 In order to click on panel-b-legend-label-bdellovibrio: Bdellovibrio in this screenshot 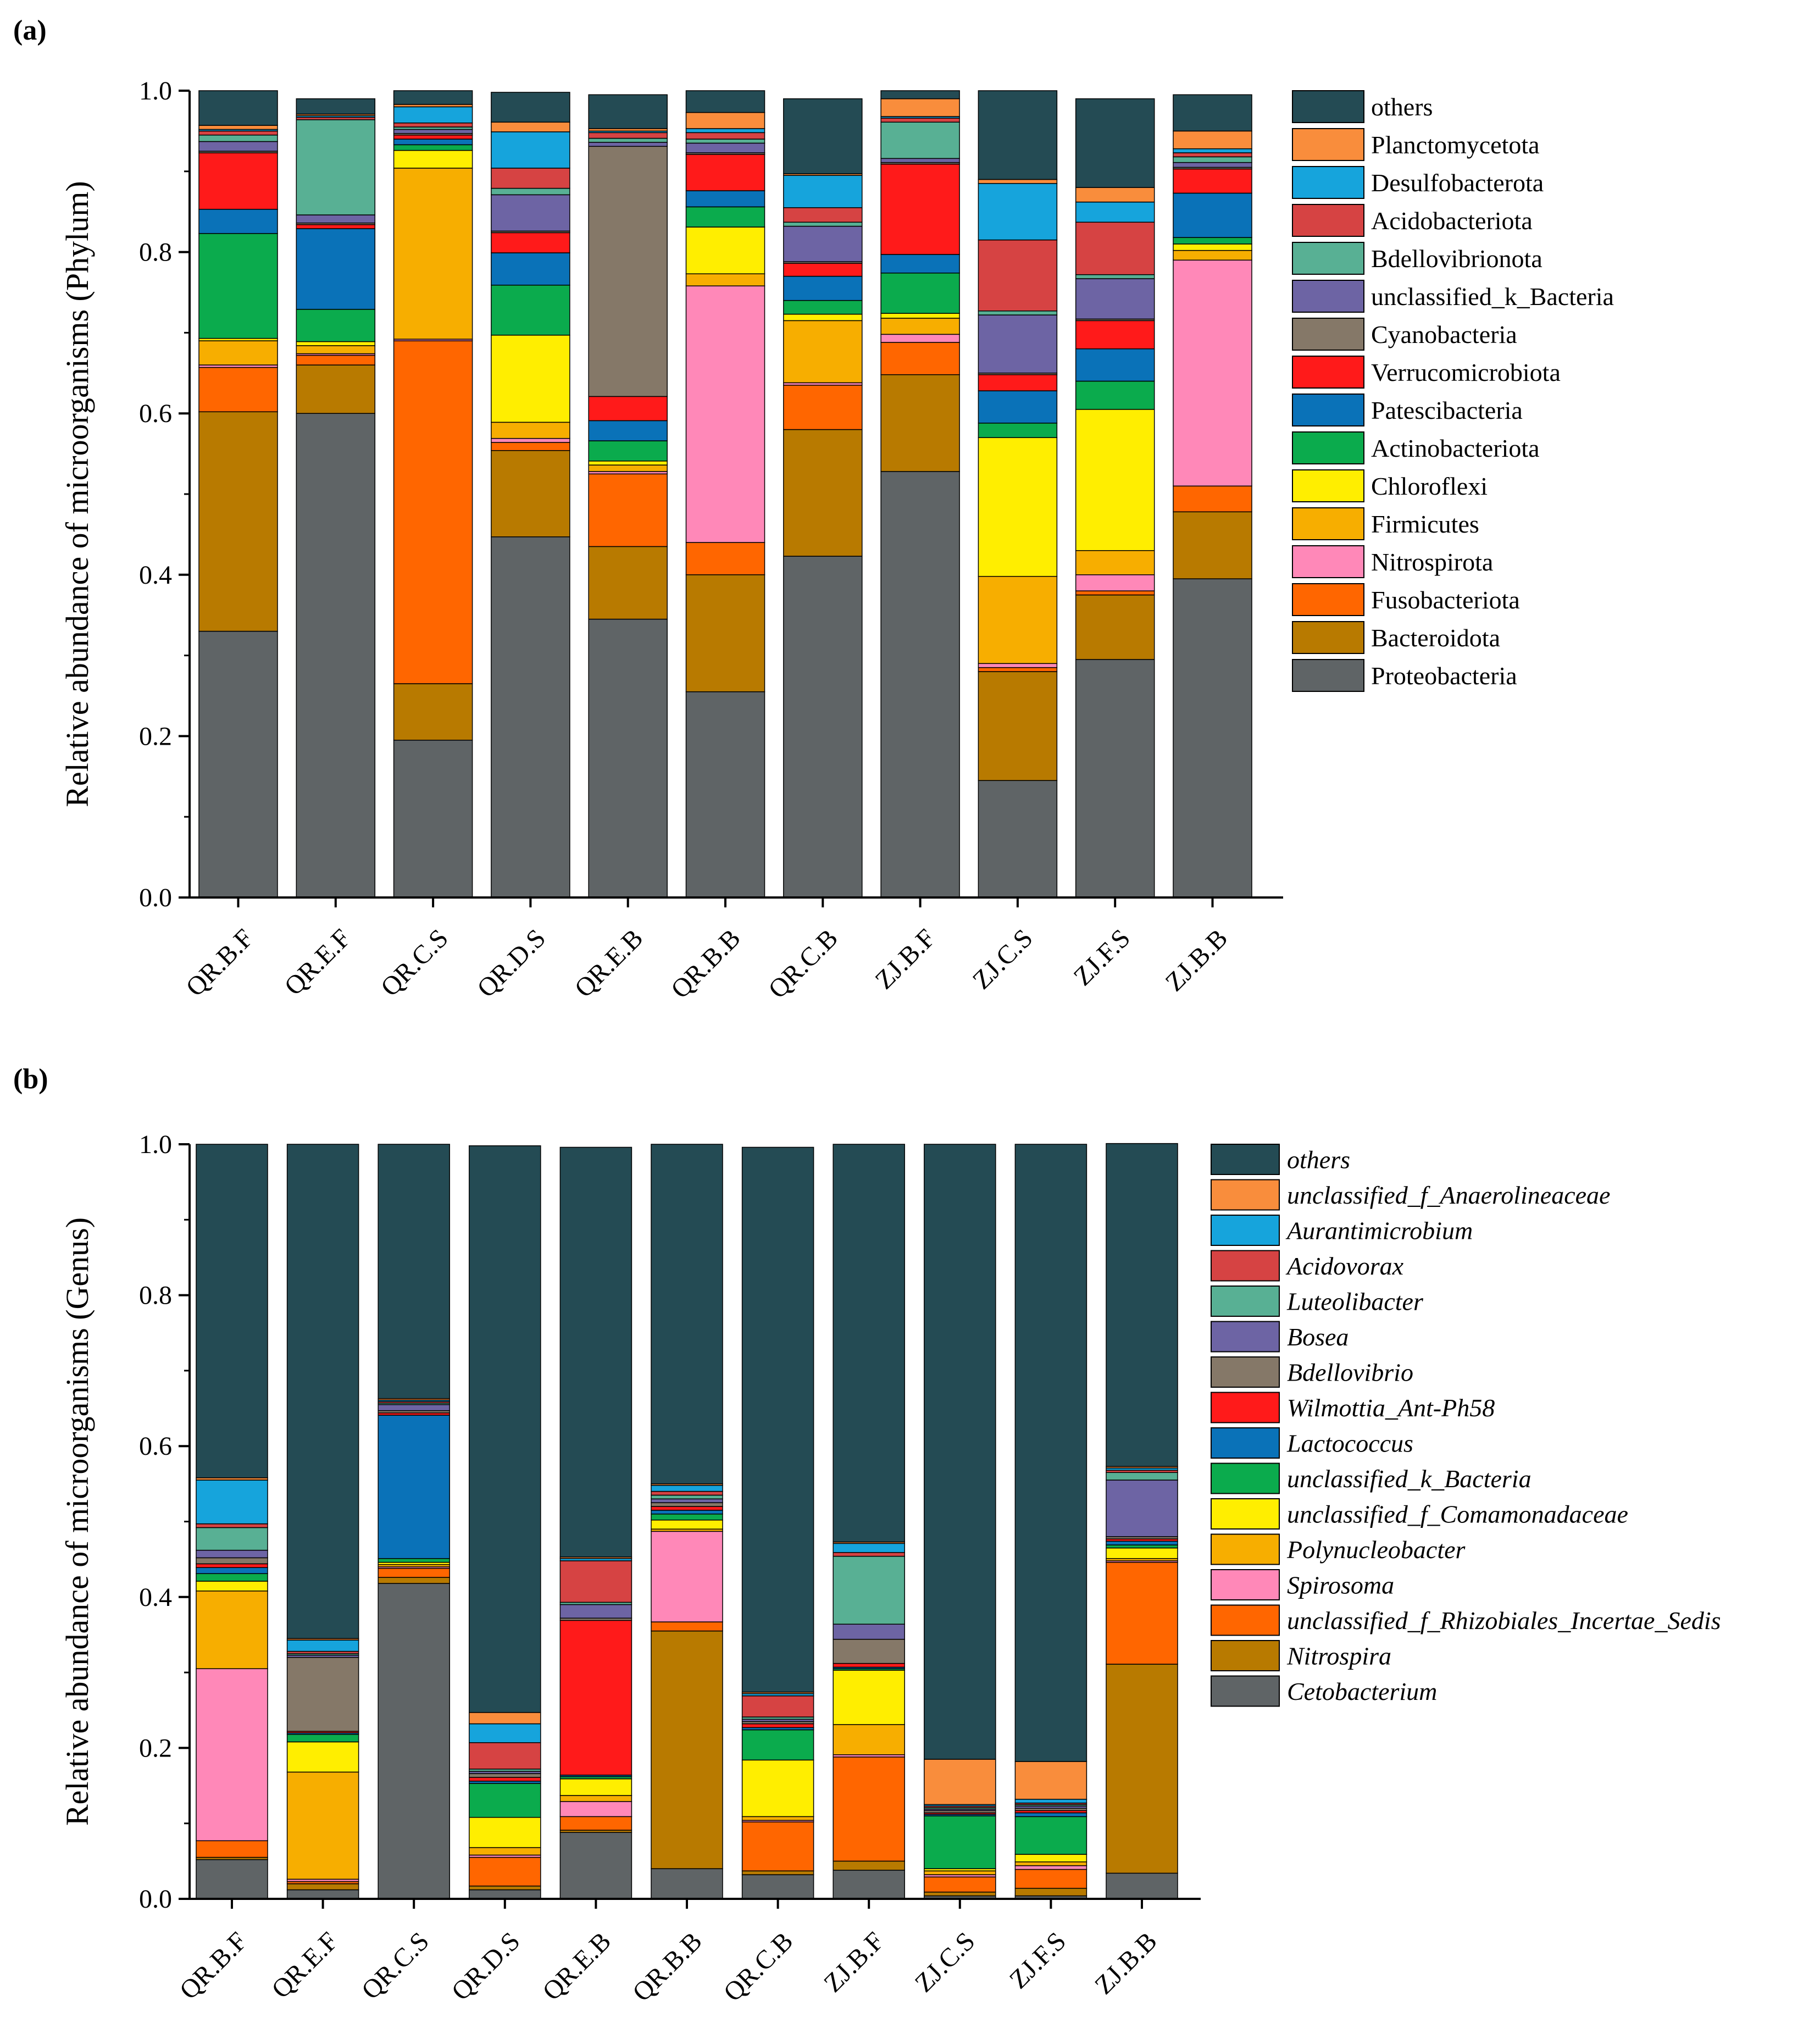, I will do `click(1350, 1373)`.